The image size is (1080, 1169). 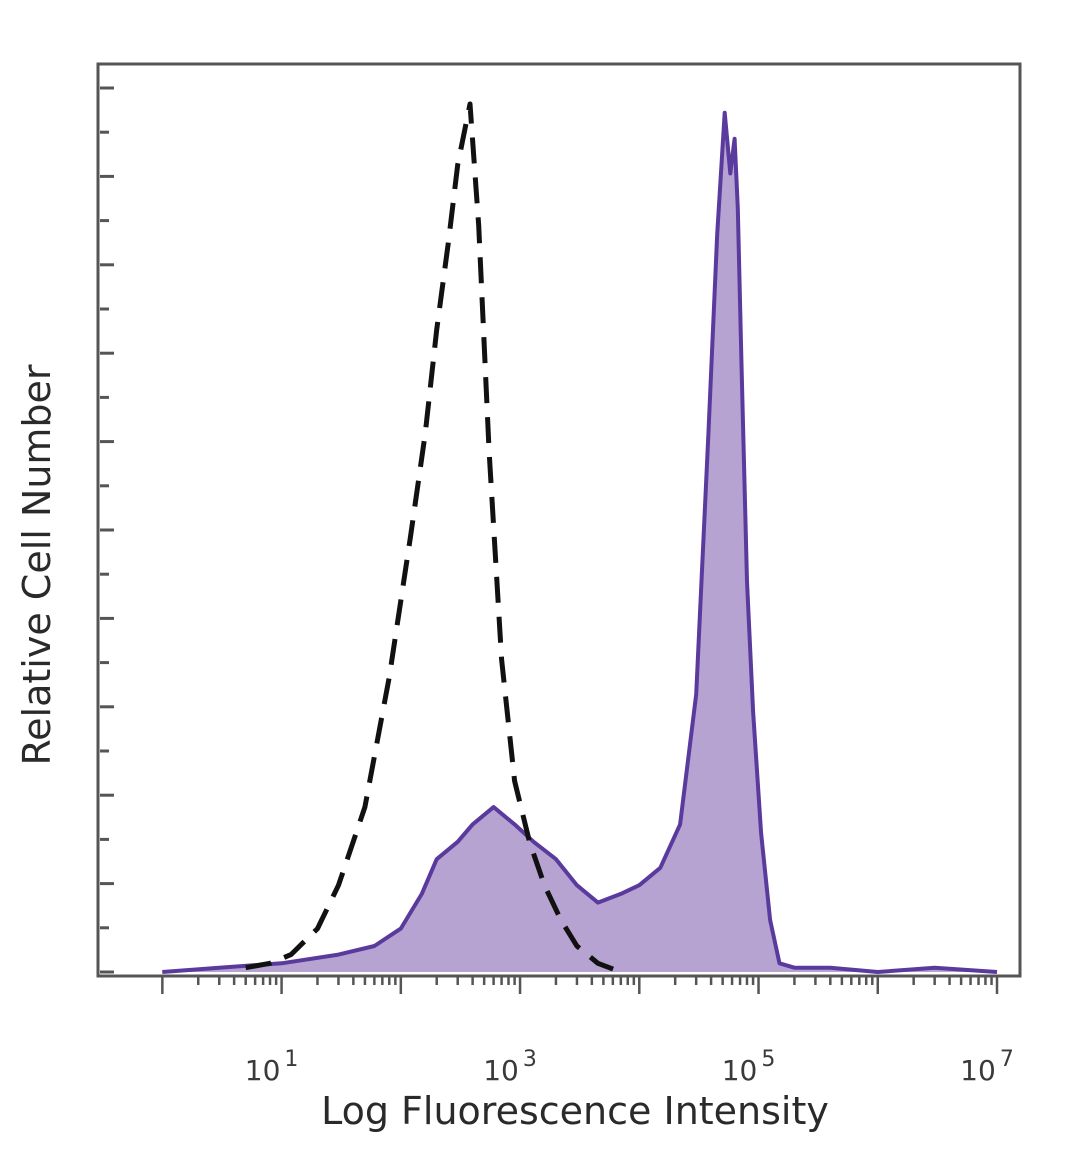 What do you see at coordinates (37, 564) in the screenshot?
I see `y-axis-label: Relative Cell Number` at bounding box center [37, 564].